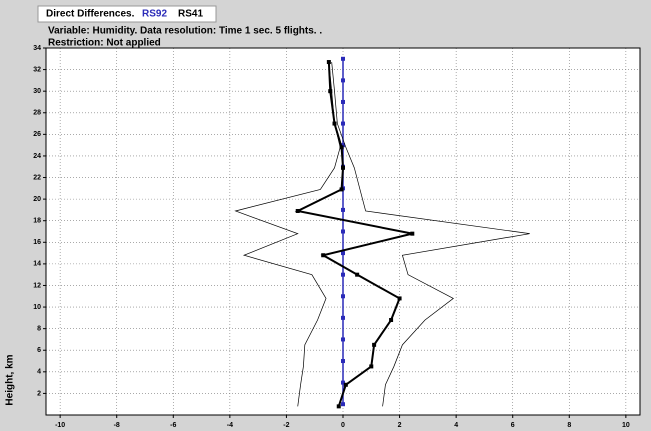 The image size is (651, 431). Describe the element at coordinates (173, 425) in the screenshot. I see `x-tick-label: -6` at that location.